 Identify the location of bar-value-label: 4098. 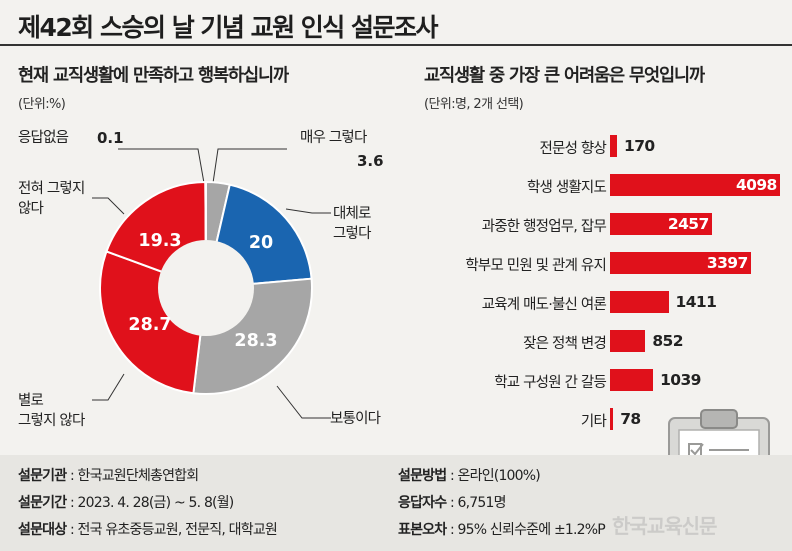
(756, 185).